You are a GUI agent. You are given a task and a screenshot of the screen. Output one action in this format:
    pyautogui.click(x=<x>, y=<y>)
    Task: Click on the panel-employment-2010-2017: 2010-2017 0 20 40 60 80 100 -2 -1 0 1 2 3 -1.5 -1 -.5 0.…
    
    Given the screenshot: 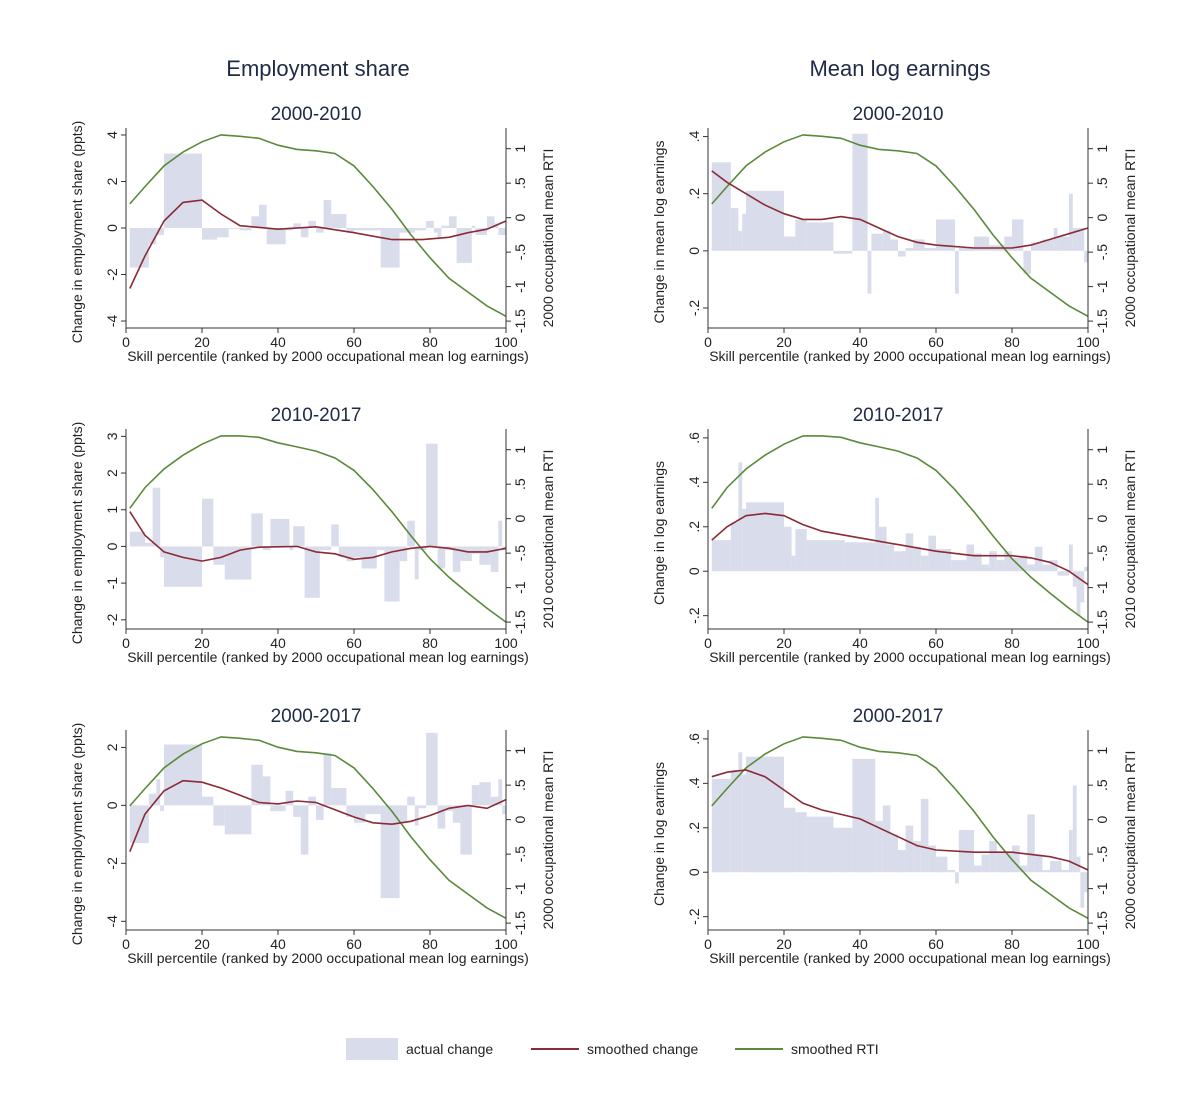 What is the action you would take?
    pyautogui.click(x=312, y=535)
    